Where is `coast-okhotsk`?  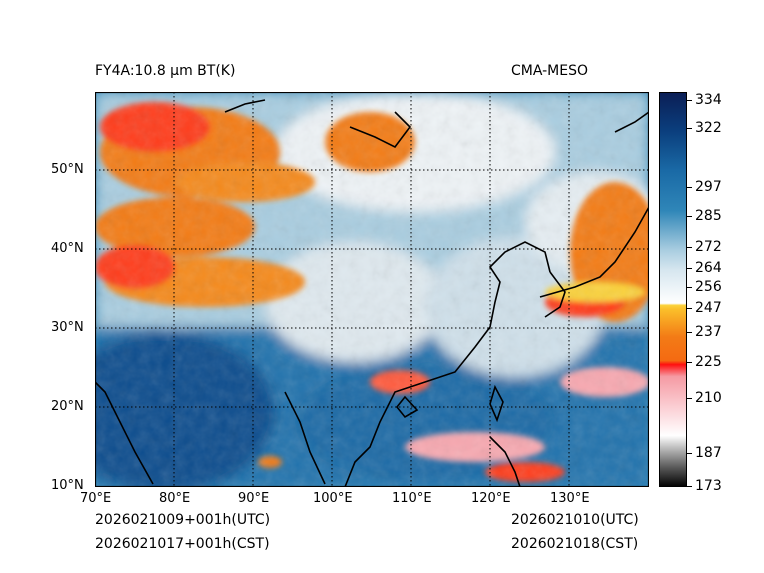 coast-okhotsk is located at coordinates (631, 122).